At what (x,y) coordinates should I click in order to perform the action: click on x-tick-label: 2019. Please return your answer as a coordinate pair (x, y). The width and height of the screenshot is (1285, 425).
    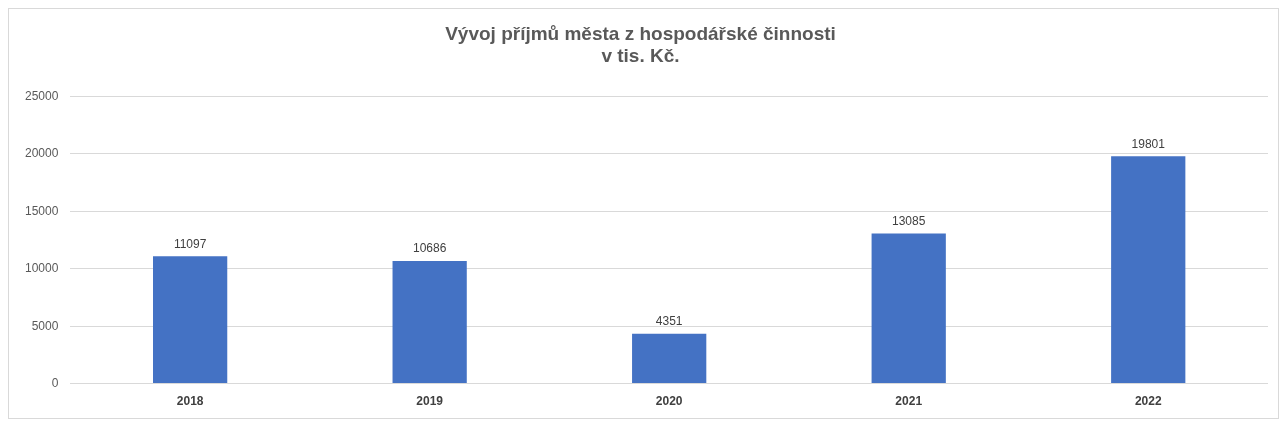
    Looking at the image, I should click on (430, 401).